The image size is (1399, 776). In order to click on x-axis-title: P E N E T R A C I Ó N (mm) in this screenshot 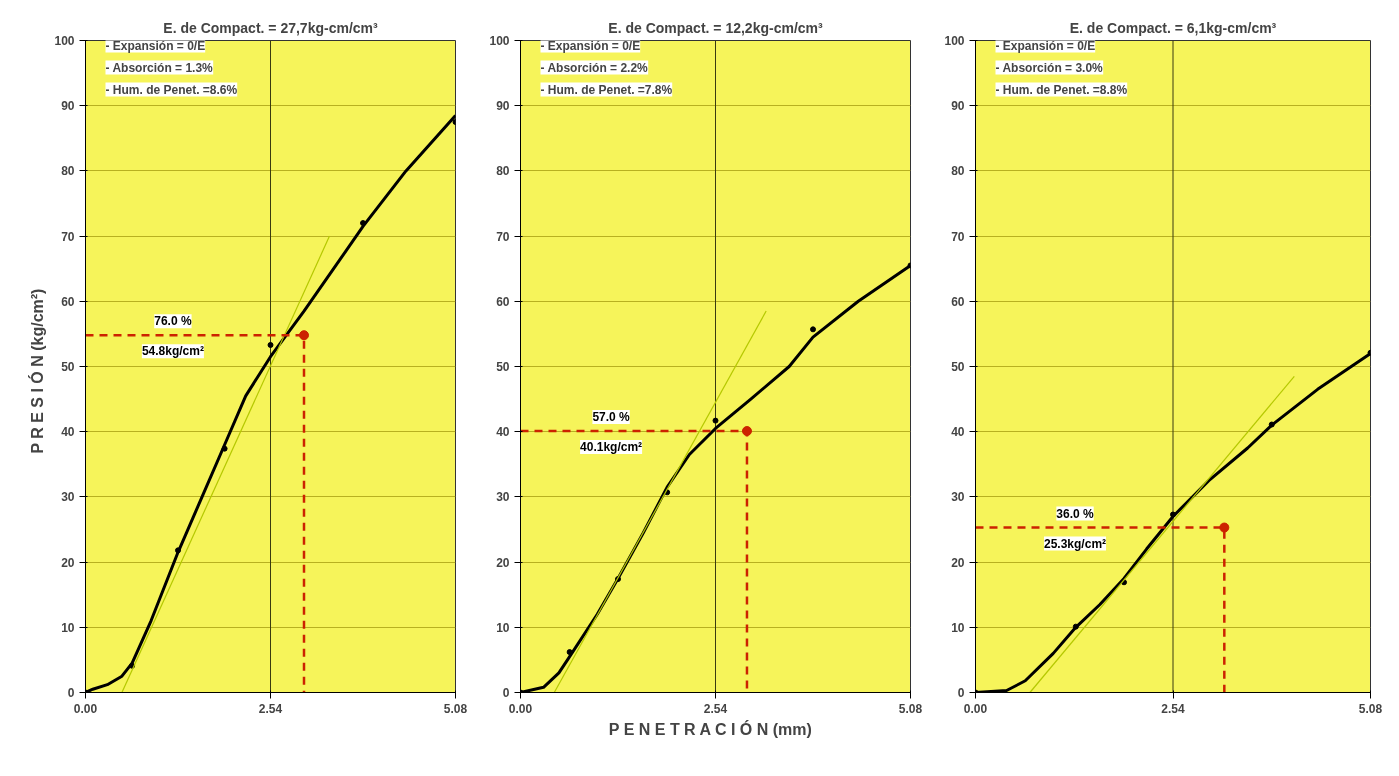, I will do `click(710, 728)`.